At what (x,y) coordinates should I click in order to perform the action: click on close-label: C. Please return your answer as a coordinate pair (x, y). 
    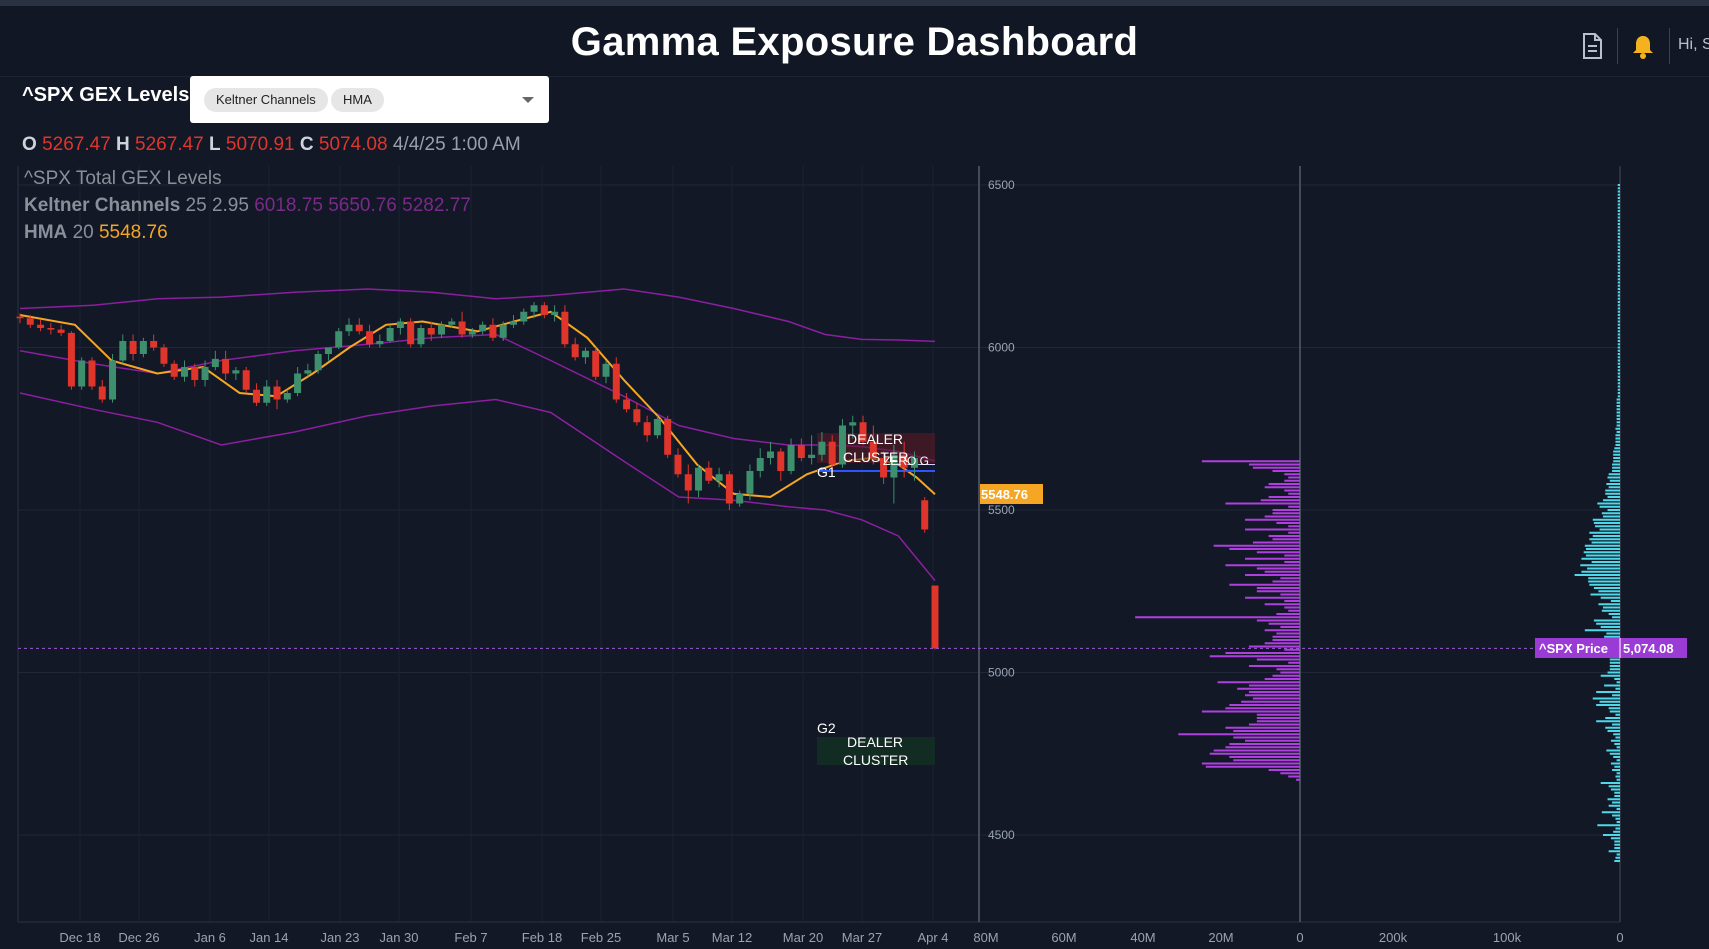
    Looking at the image, I should click on (306, 144).